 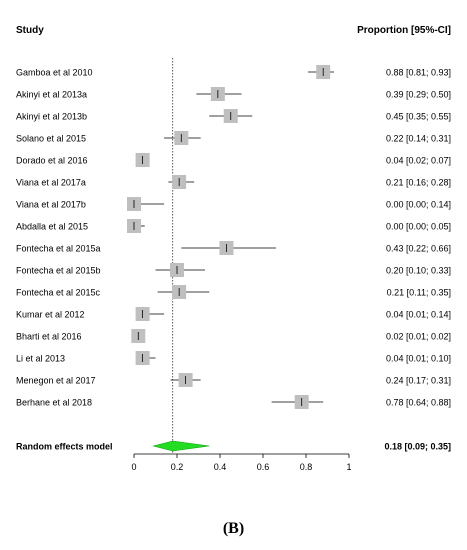 I want to click on ci-text: 0.43 [0.22; 0.66], so click(x=418, y=249).